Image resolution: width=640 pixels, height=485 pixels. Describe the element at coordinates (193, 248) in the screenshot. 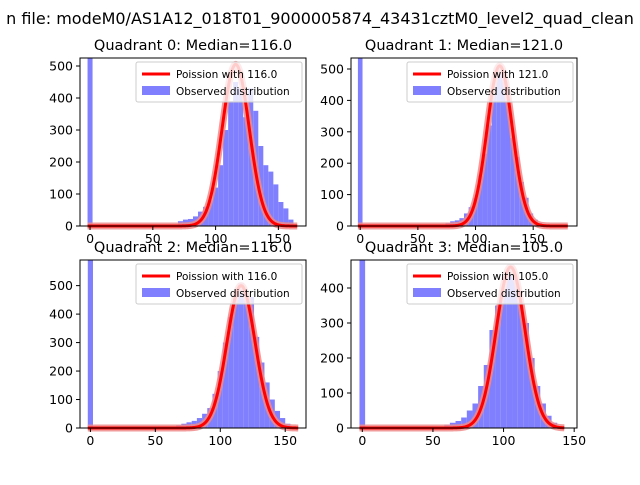

I see `panel-title: Quadrant 2: Median=116.0` at that location.